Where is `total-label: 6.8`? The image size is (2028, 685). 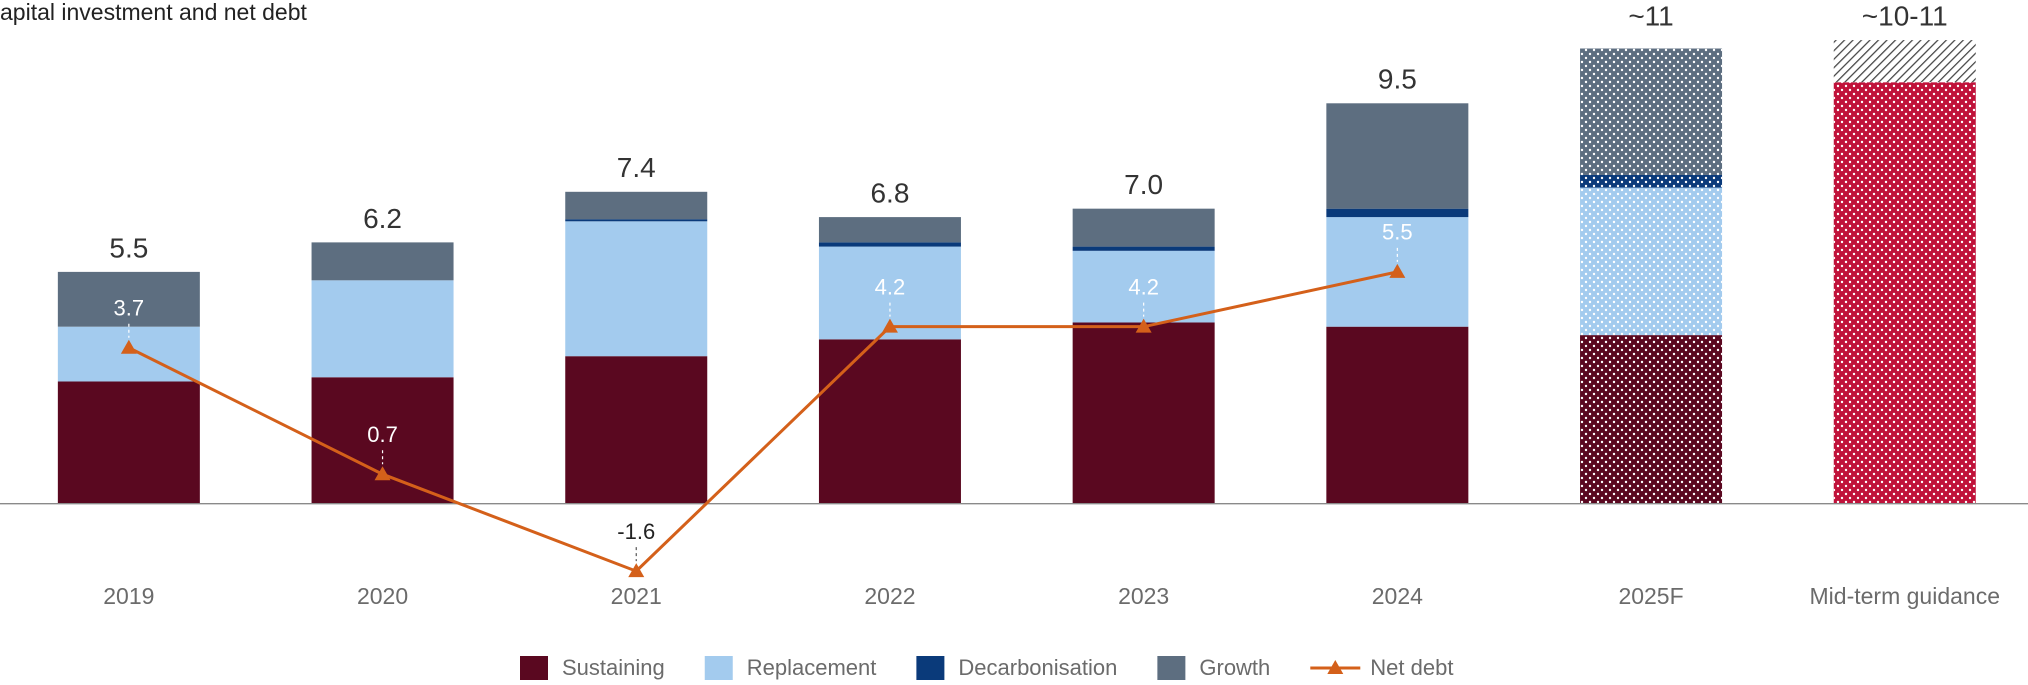 total-label: 6.8 is located at coordinates (889, 192).